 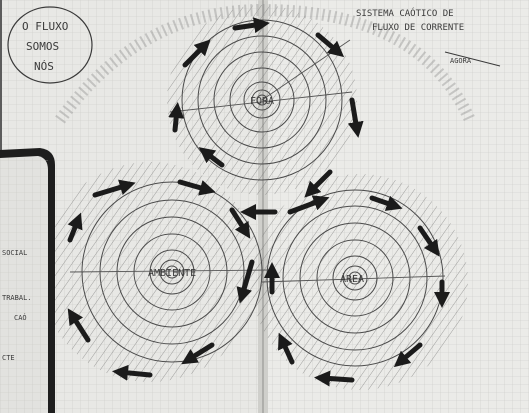 I want to click on label-right-circle: ÁREA, so click(x=352, y=278).